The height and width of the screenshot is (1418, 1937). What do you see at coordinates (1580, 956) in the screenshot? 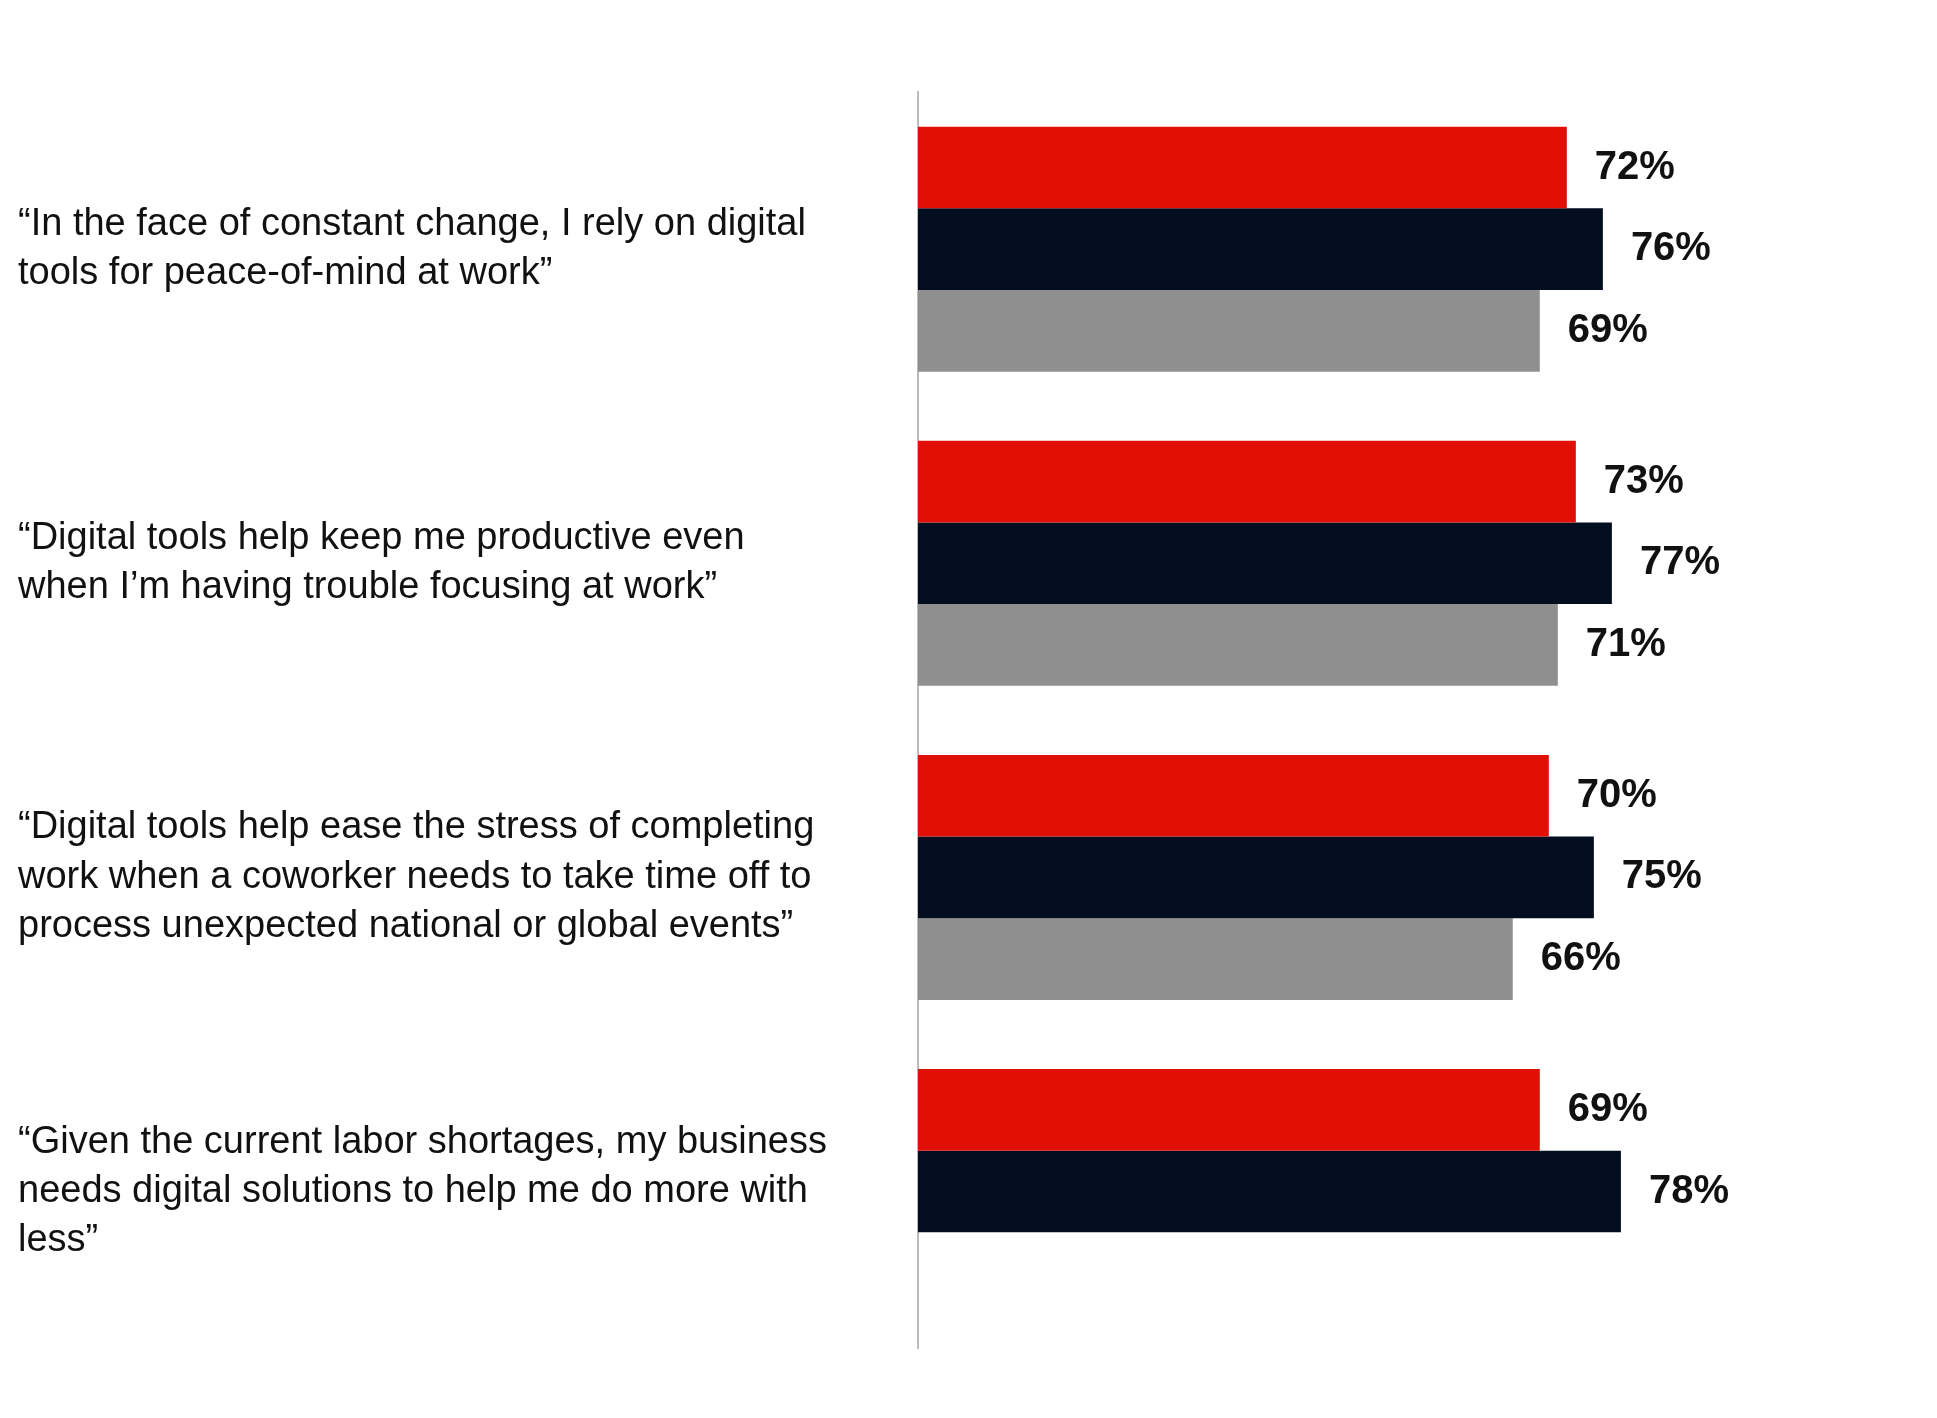
I see `data-label: 66%` at bounding box center [1580, 956].